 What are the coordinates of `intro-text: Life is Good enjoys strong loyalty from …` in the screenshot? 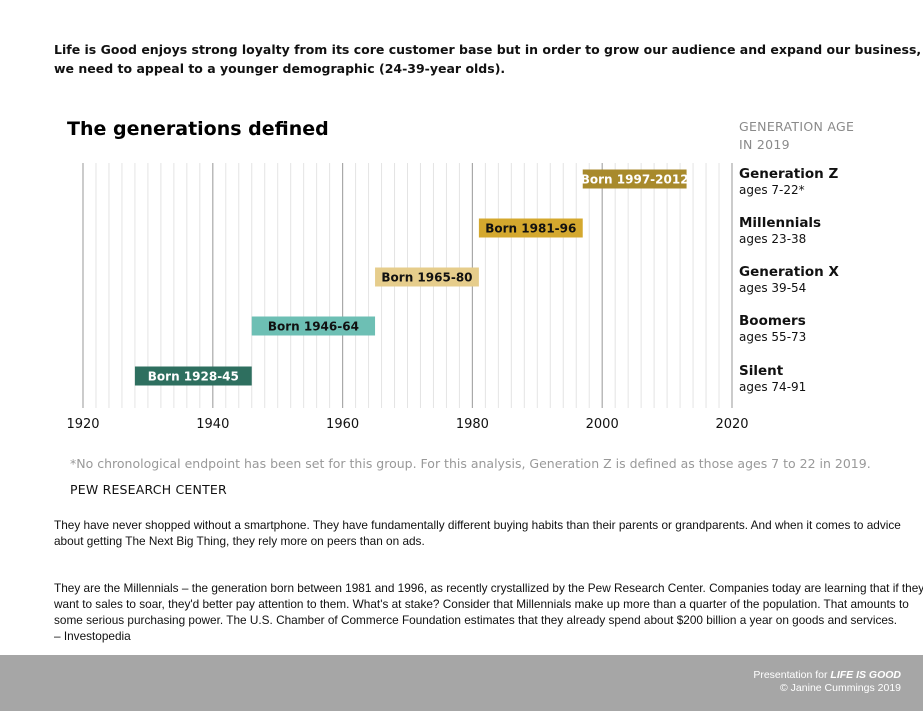 It's located at (488, 59).